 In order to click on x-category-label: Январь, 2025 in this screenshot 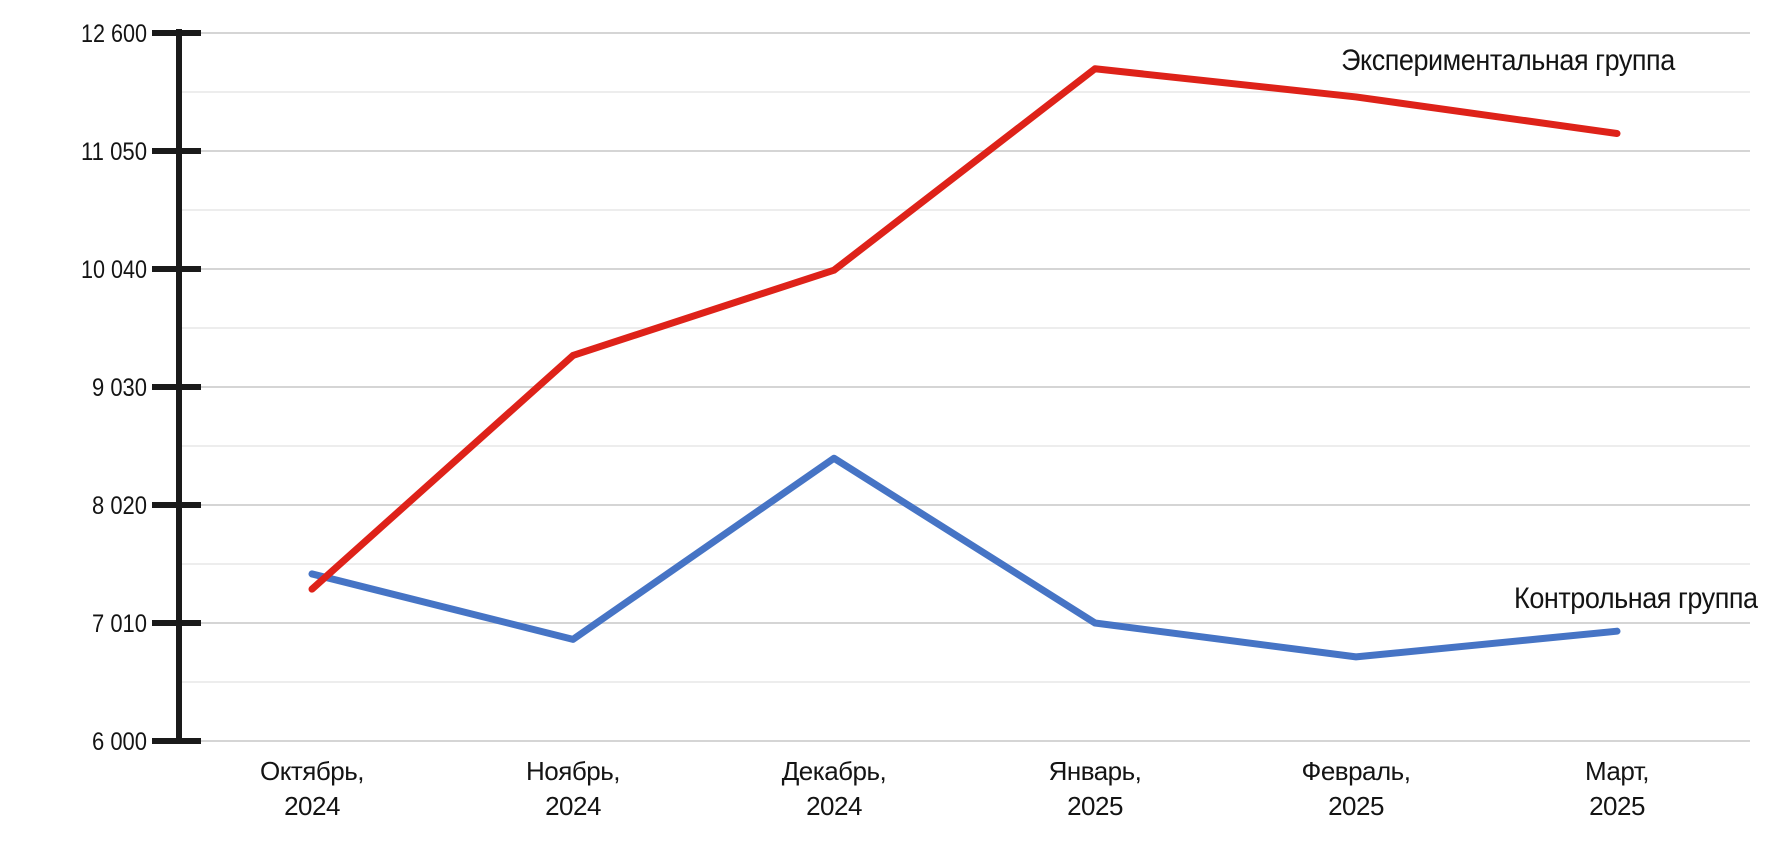, I will do `click(1095, 788)`.